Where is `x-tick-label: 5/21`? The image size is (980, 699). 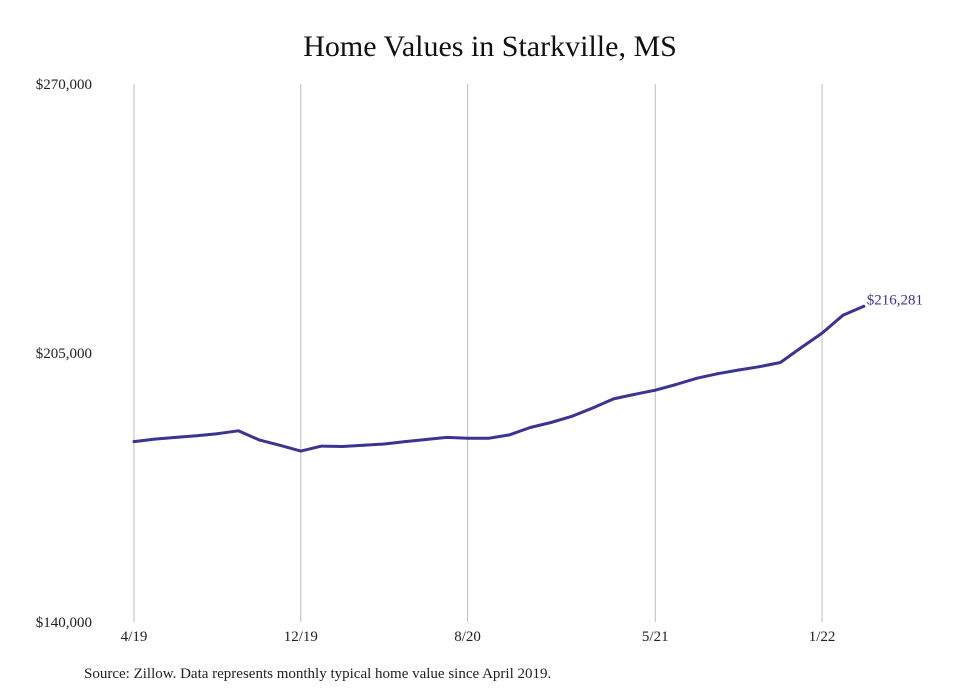 x-tick-label: 5/21 is located at coordinates (655, 637).